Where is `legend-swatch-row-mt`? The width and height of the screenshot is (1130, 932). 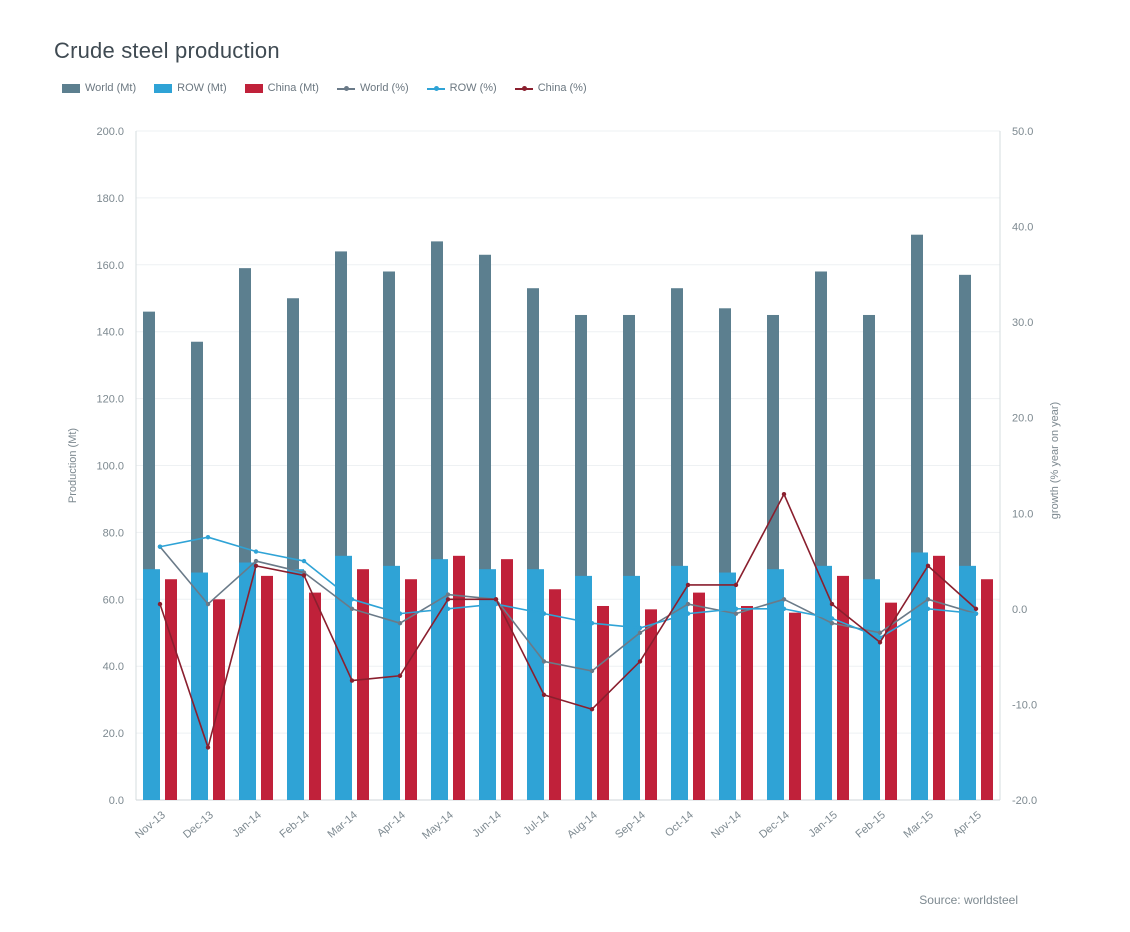
legend-swatch-row-mt is located at coordinates (163, 88).